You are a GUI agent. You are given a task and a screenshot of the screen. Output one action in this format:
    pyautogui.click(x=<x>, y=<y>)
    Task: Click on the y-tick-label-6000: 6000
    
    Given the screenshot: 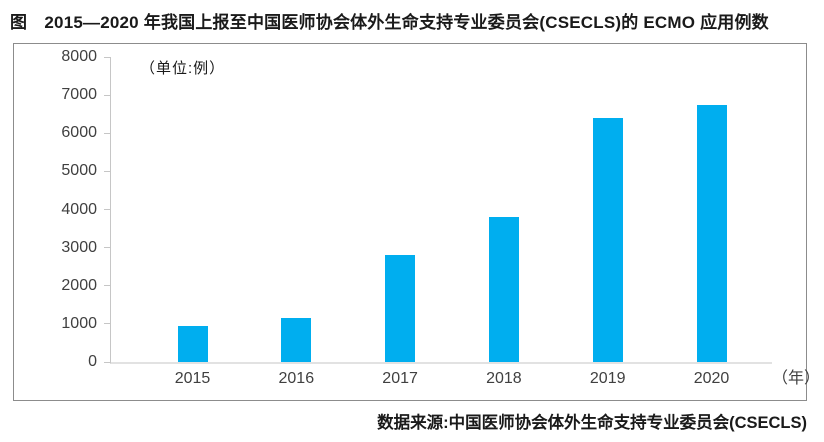 What is the action you would take?
    pyautogui.click(x=79, y=133)
    